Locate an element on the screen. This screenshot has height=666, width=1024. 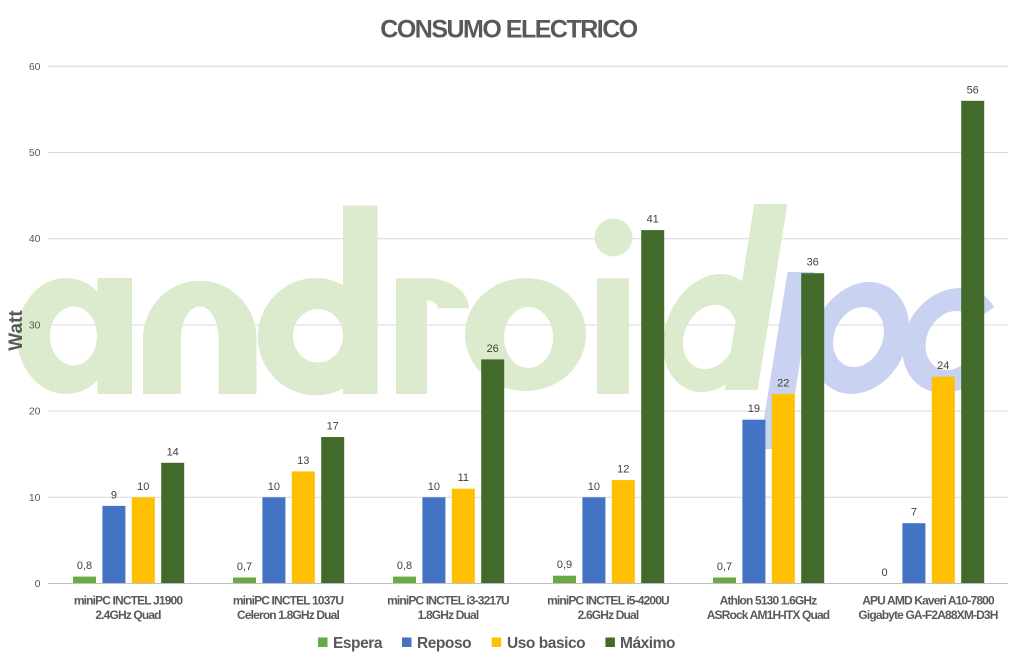
svg-text: 19 is located at coordinates (754, 409).